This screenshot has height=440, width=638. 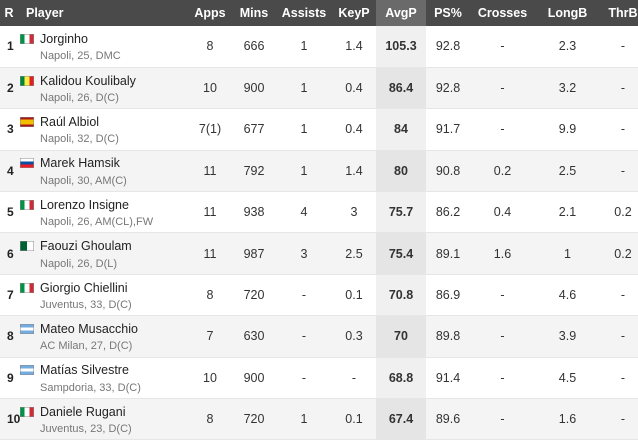 What do you see at coordinates (70, 121) in the screenshot?
I see `player-name-link: Raúl Albiol` at bounding box center [70, 121].